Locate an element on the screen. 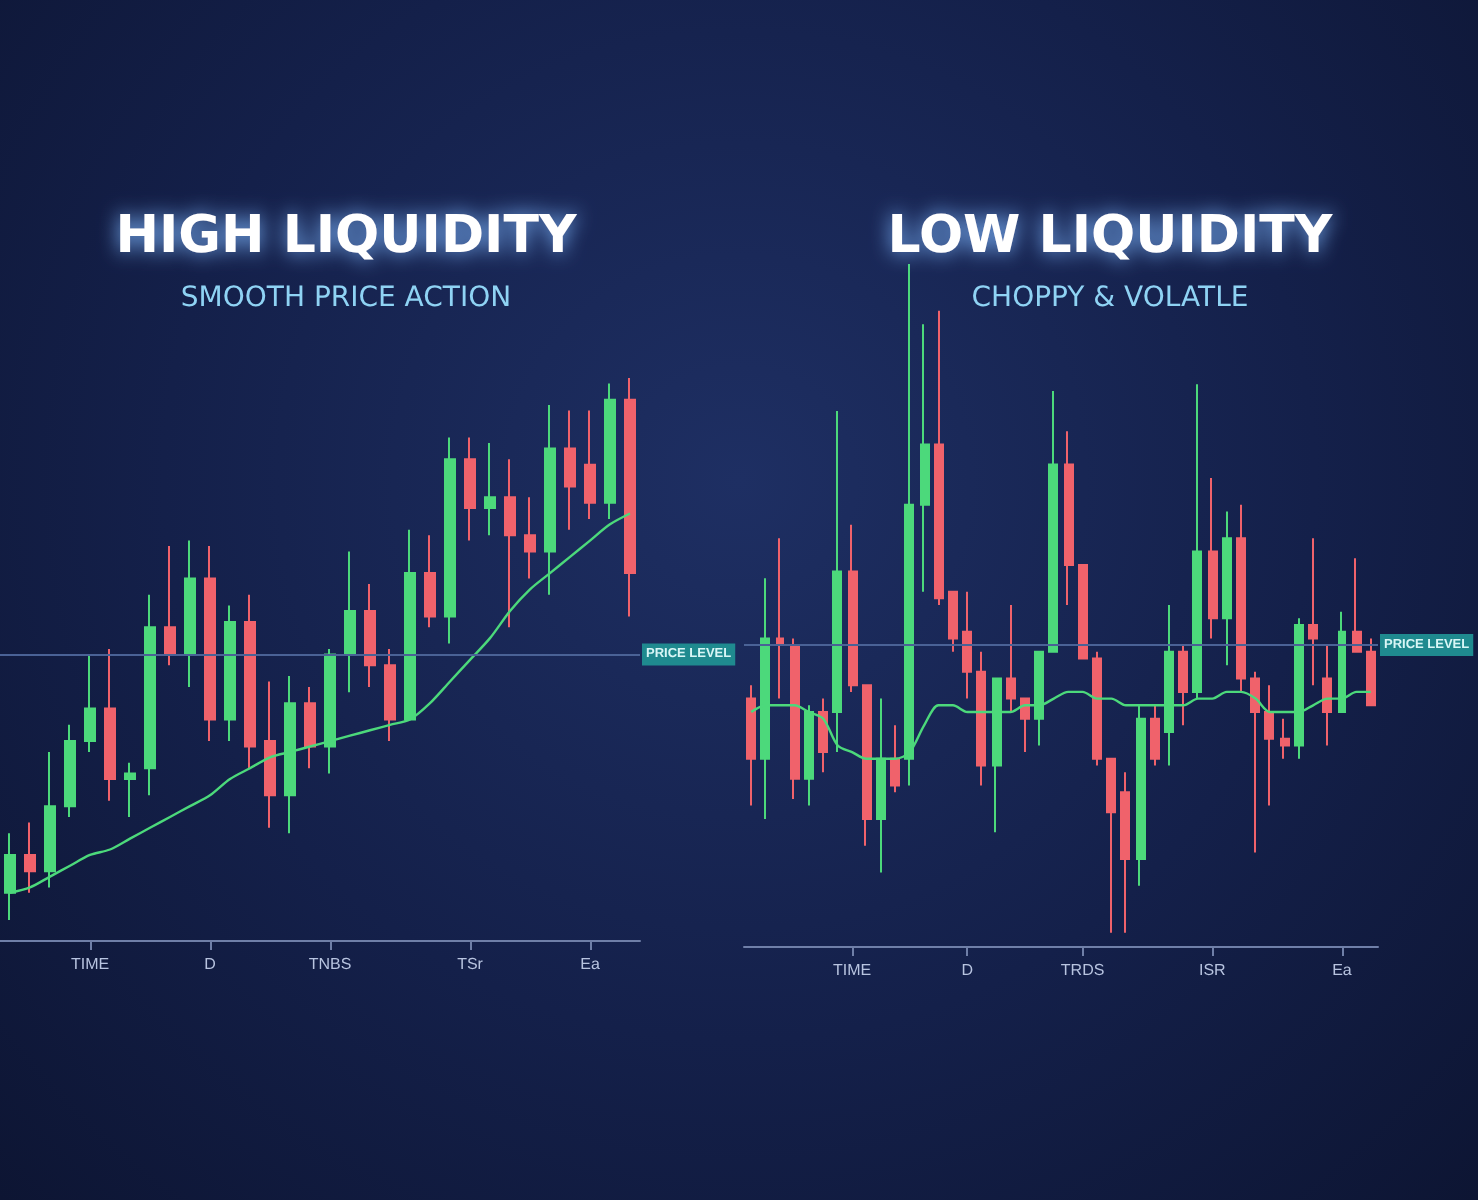  x-tick-label: ISR is located at coordinates (1212, 970).